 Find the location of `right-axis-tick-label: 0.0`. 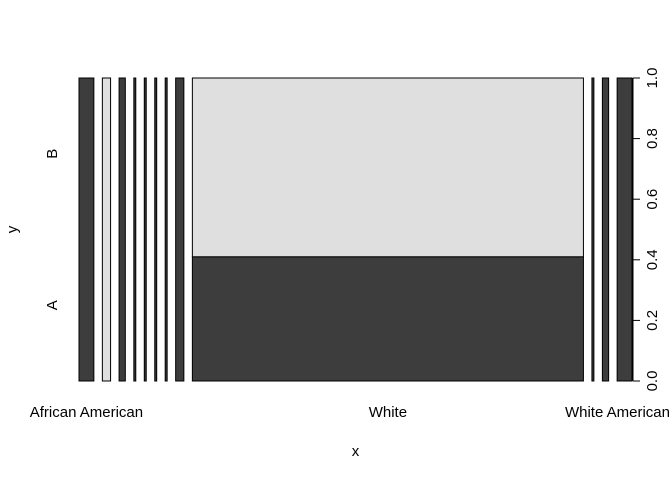

right-axis-tick-label: 0.0 is located at coordinates (652, 381).